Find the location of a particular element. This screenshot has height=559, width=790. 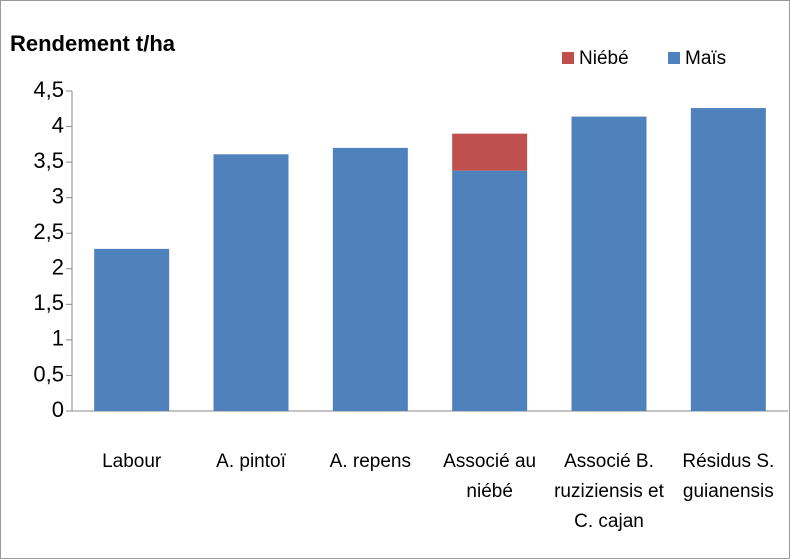

x-tick-label: Résidus S. guianensis is located at coordinates (728, 476).